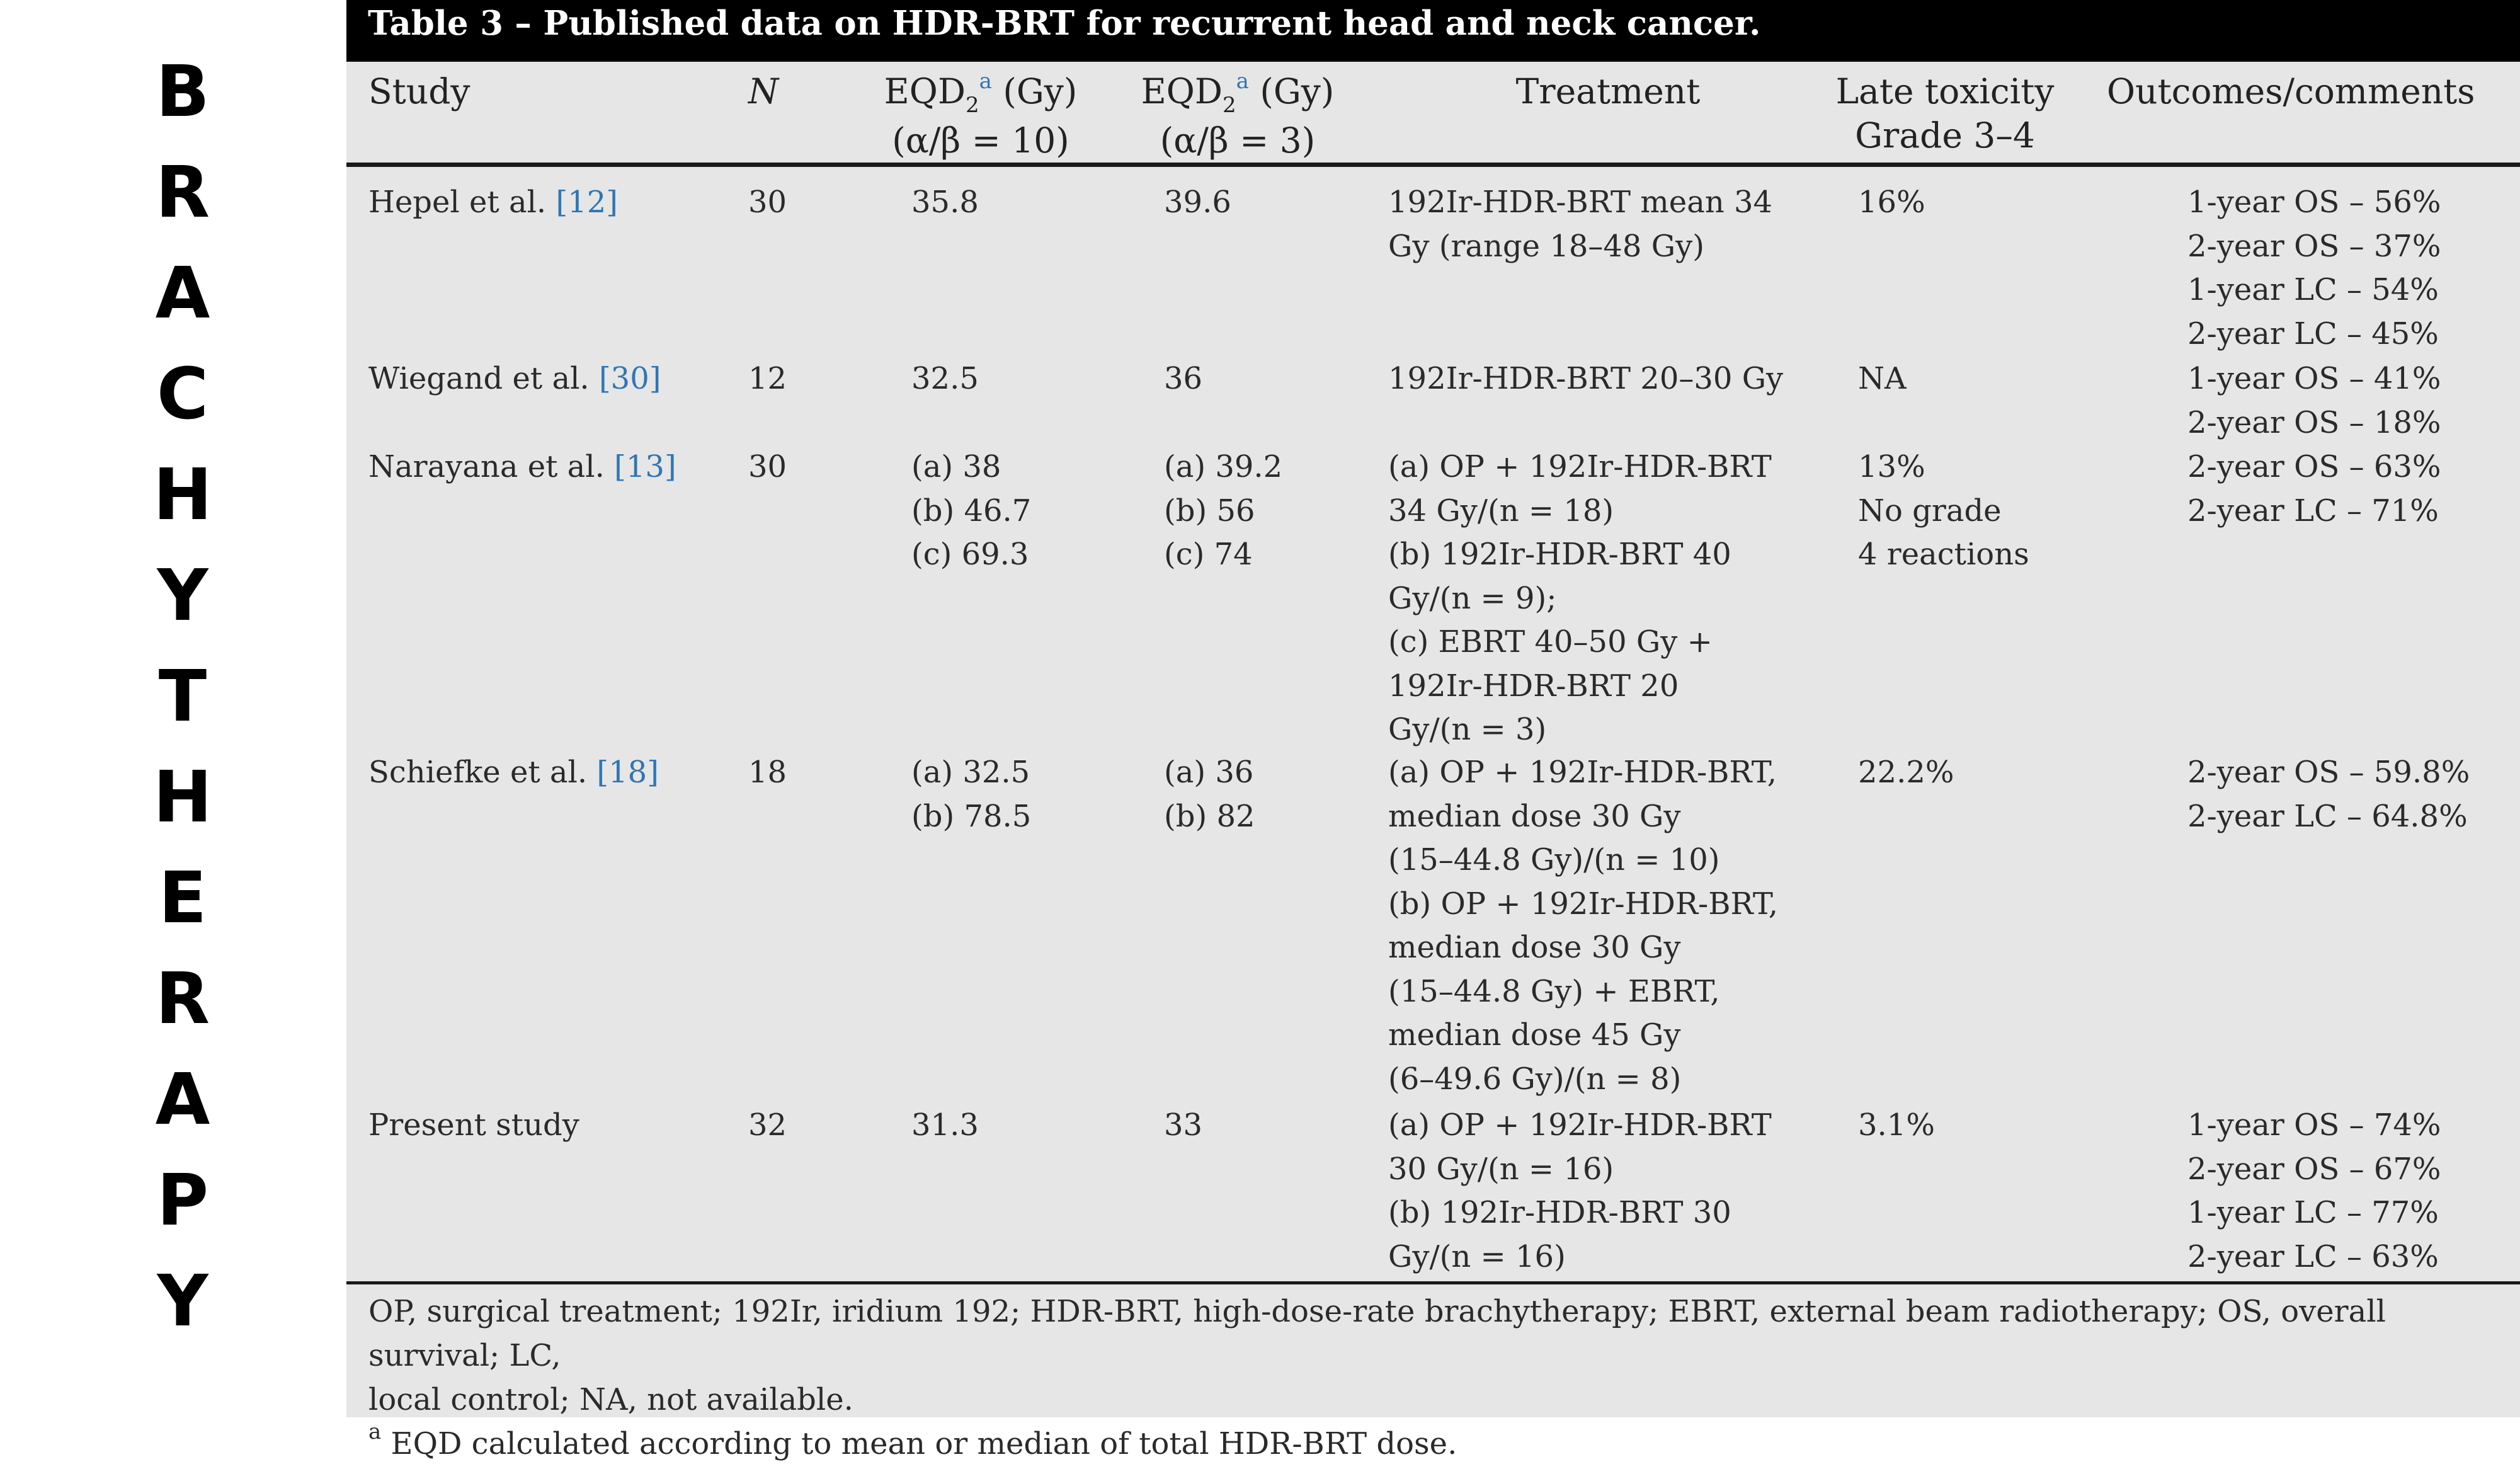 This screenshot has width=2520, height=1469. Describe the element at coordinates (972, 105) in the screenshot. I see `header-eqd-10-sub: 2` at that location.